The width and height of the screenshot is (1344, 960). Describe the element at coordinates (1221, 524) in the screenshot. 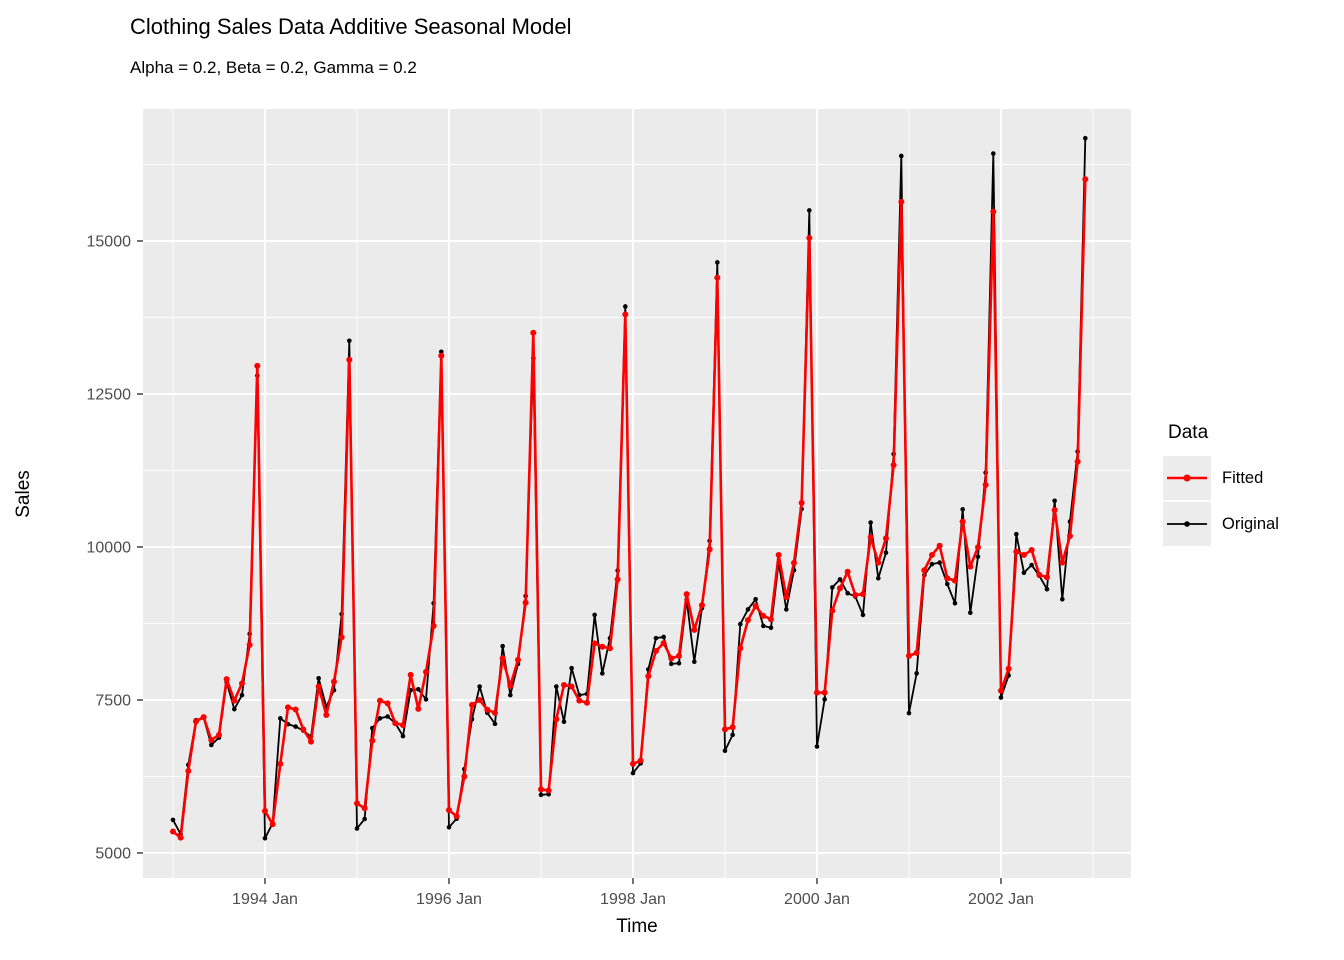

I see `legend-entry-original: Original` at that location.